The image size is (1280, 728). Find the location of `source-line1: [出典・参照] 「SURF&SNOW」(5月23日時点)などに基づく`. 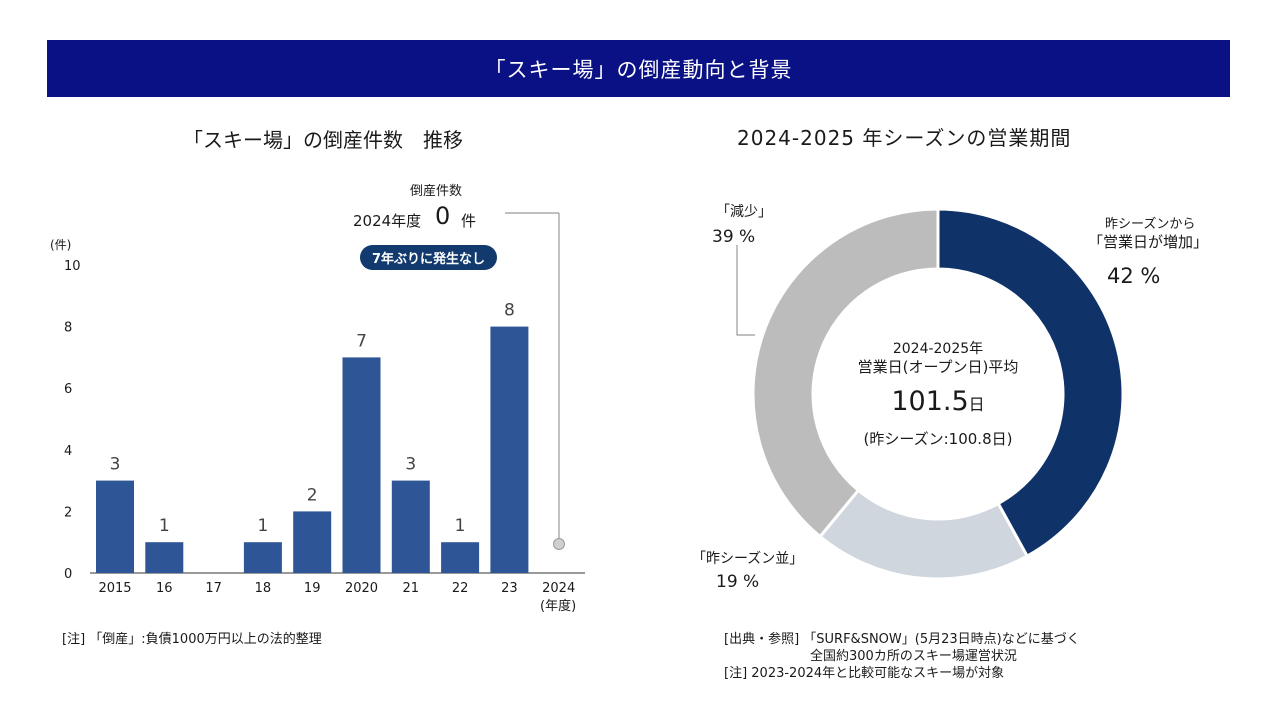

source-line1: [出典・参照] 「SURF&SNOW」(5月23日時点)などに基づく is located at coordinates (902, 639).